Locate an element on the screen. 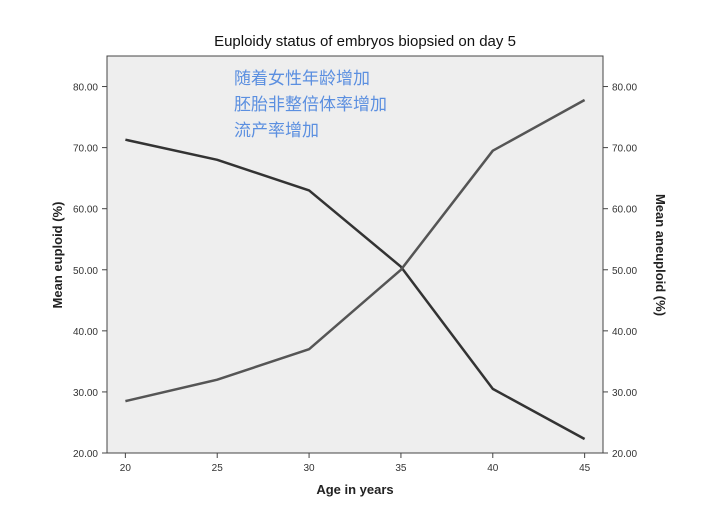  annotation-line-1: 随着女性年龄增加 is located at coordinates (302, 79).